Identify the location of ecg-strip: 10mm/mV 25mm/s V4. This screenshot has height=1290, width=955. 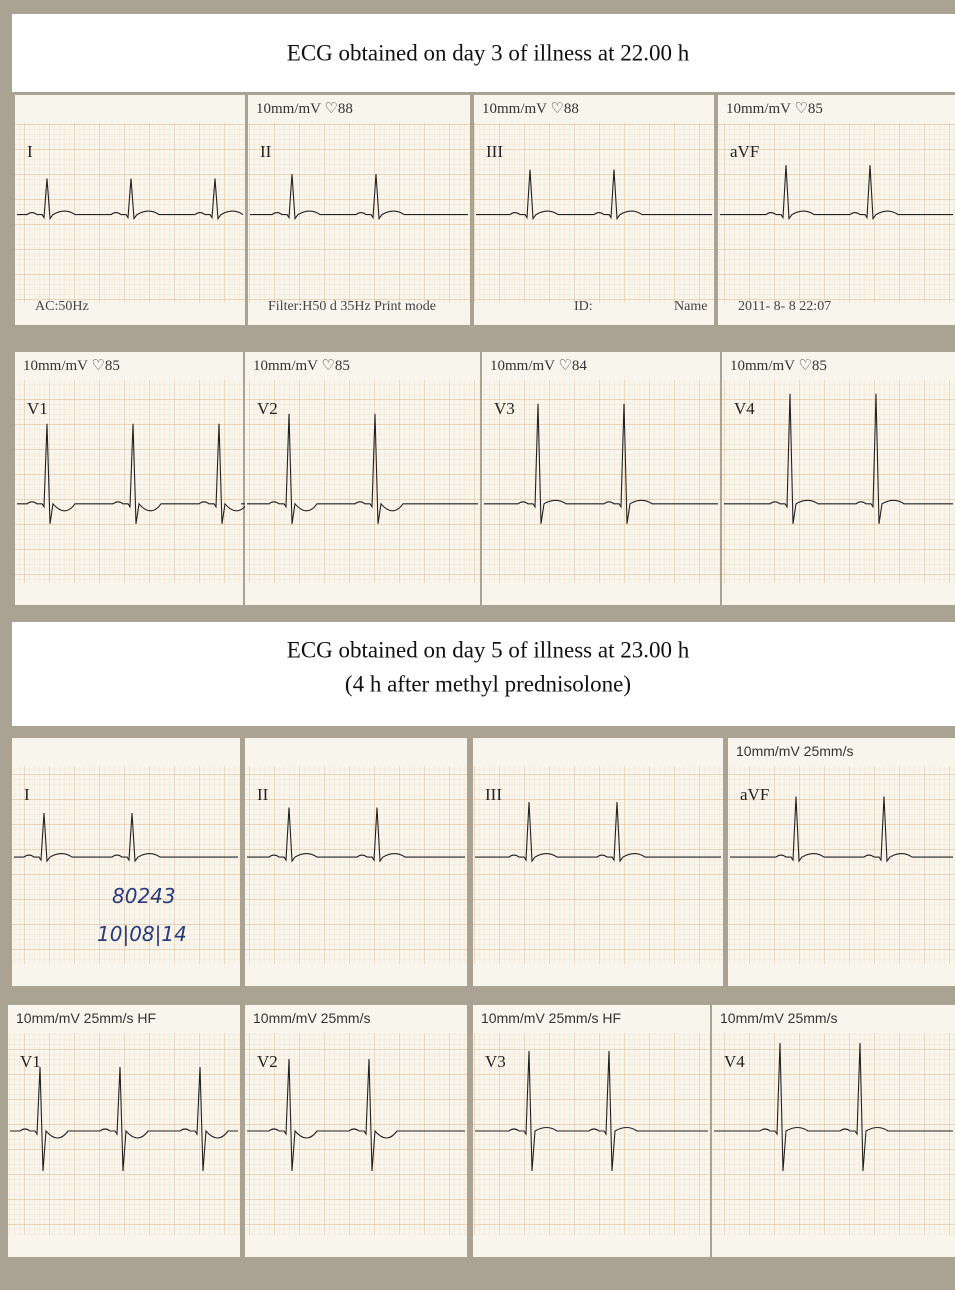
(833, 1131).